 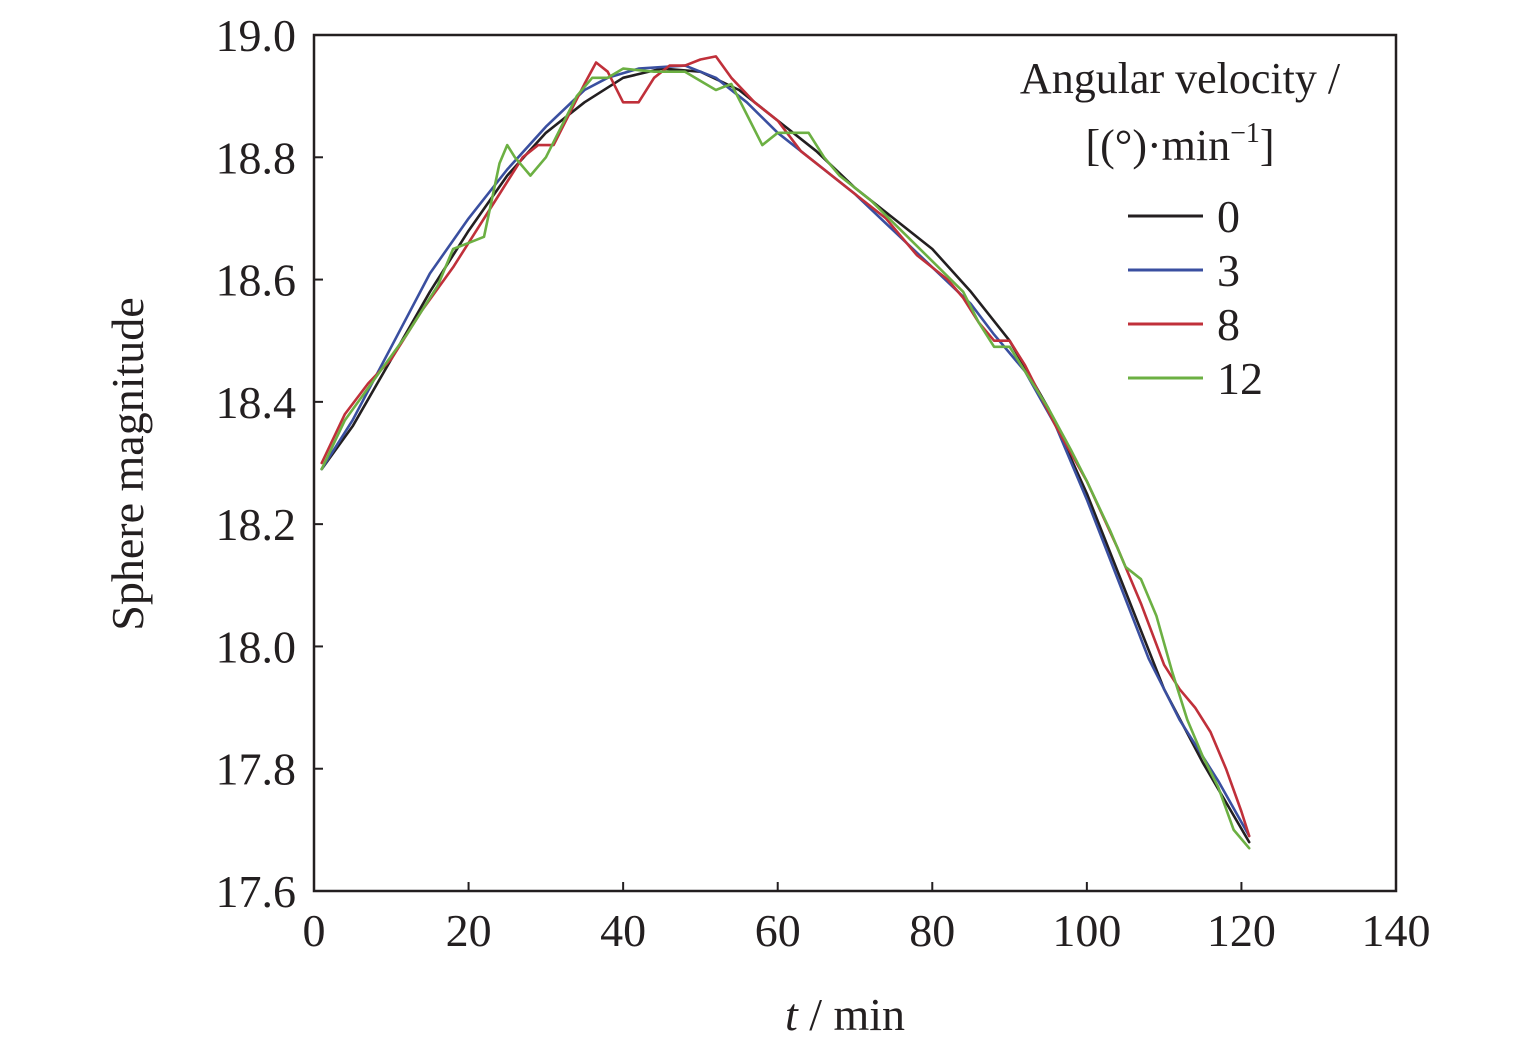 What do you see at coordinates (1245, 133) in the screenshot?
I see `legend-title-superscript: −1` at bounding box center [1245, 133].